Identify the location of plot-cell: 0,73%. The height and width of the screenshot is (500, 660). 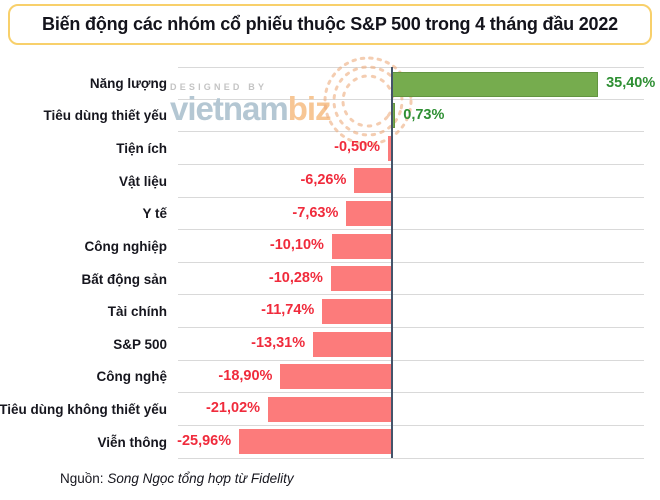
(411, 116).